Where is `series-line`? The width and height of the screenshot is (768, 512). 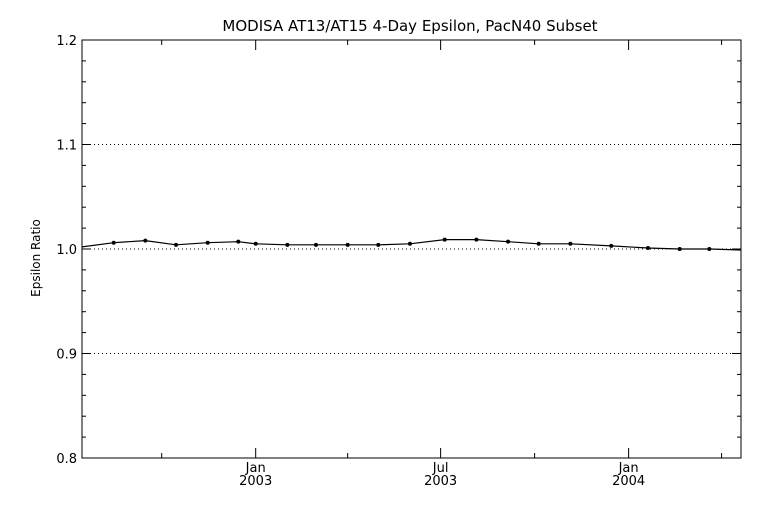 series-line is located at coordinates (411, 245).